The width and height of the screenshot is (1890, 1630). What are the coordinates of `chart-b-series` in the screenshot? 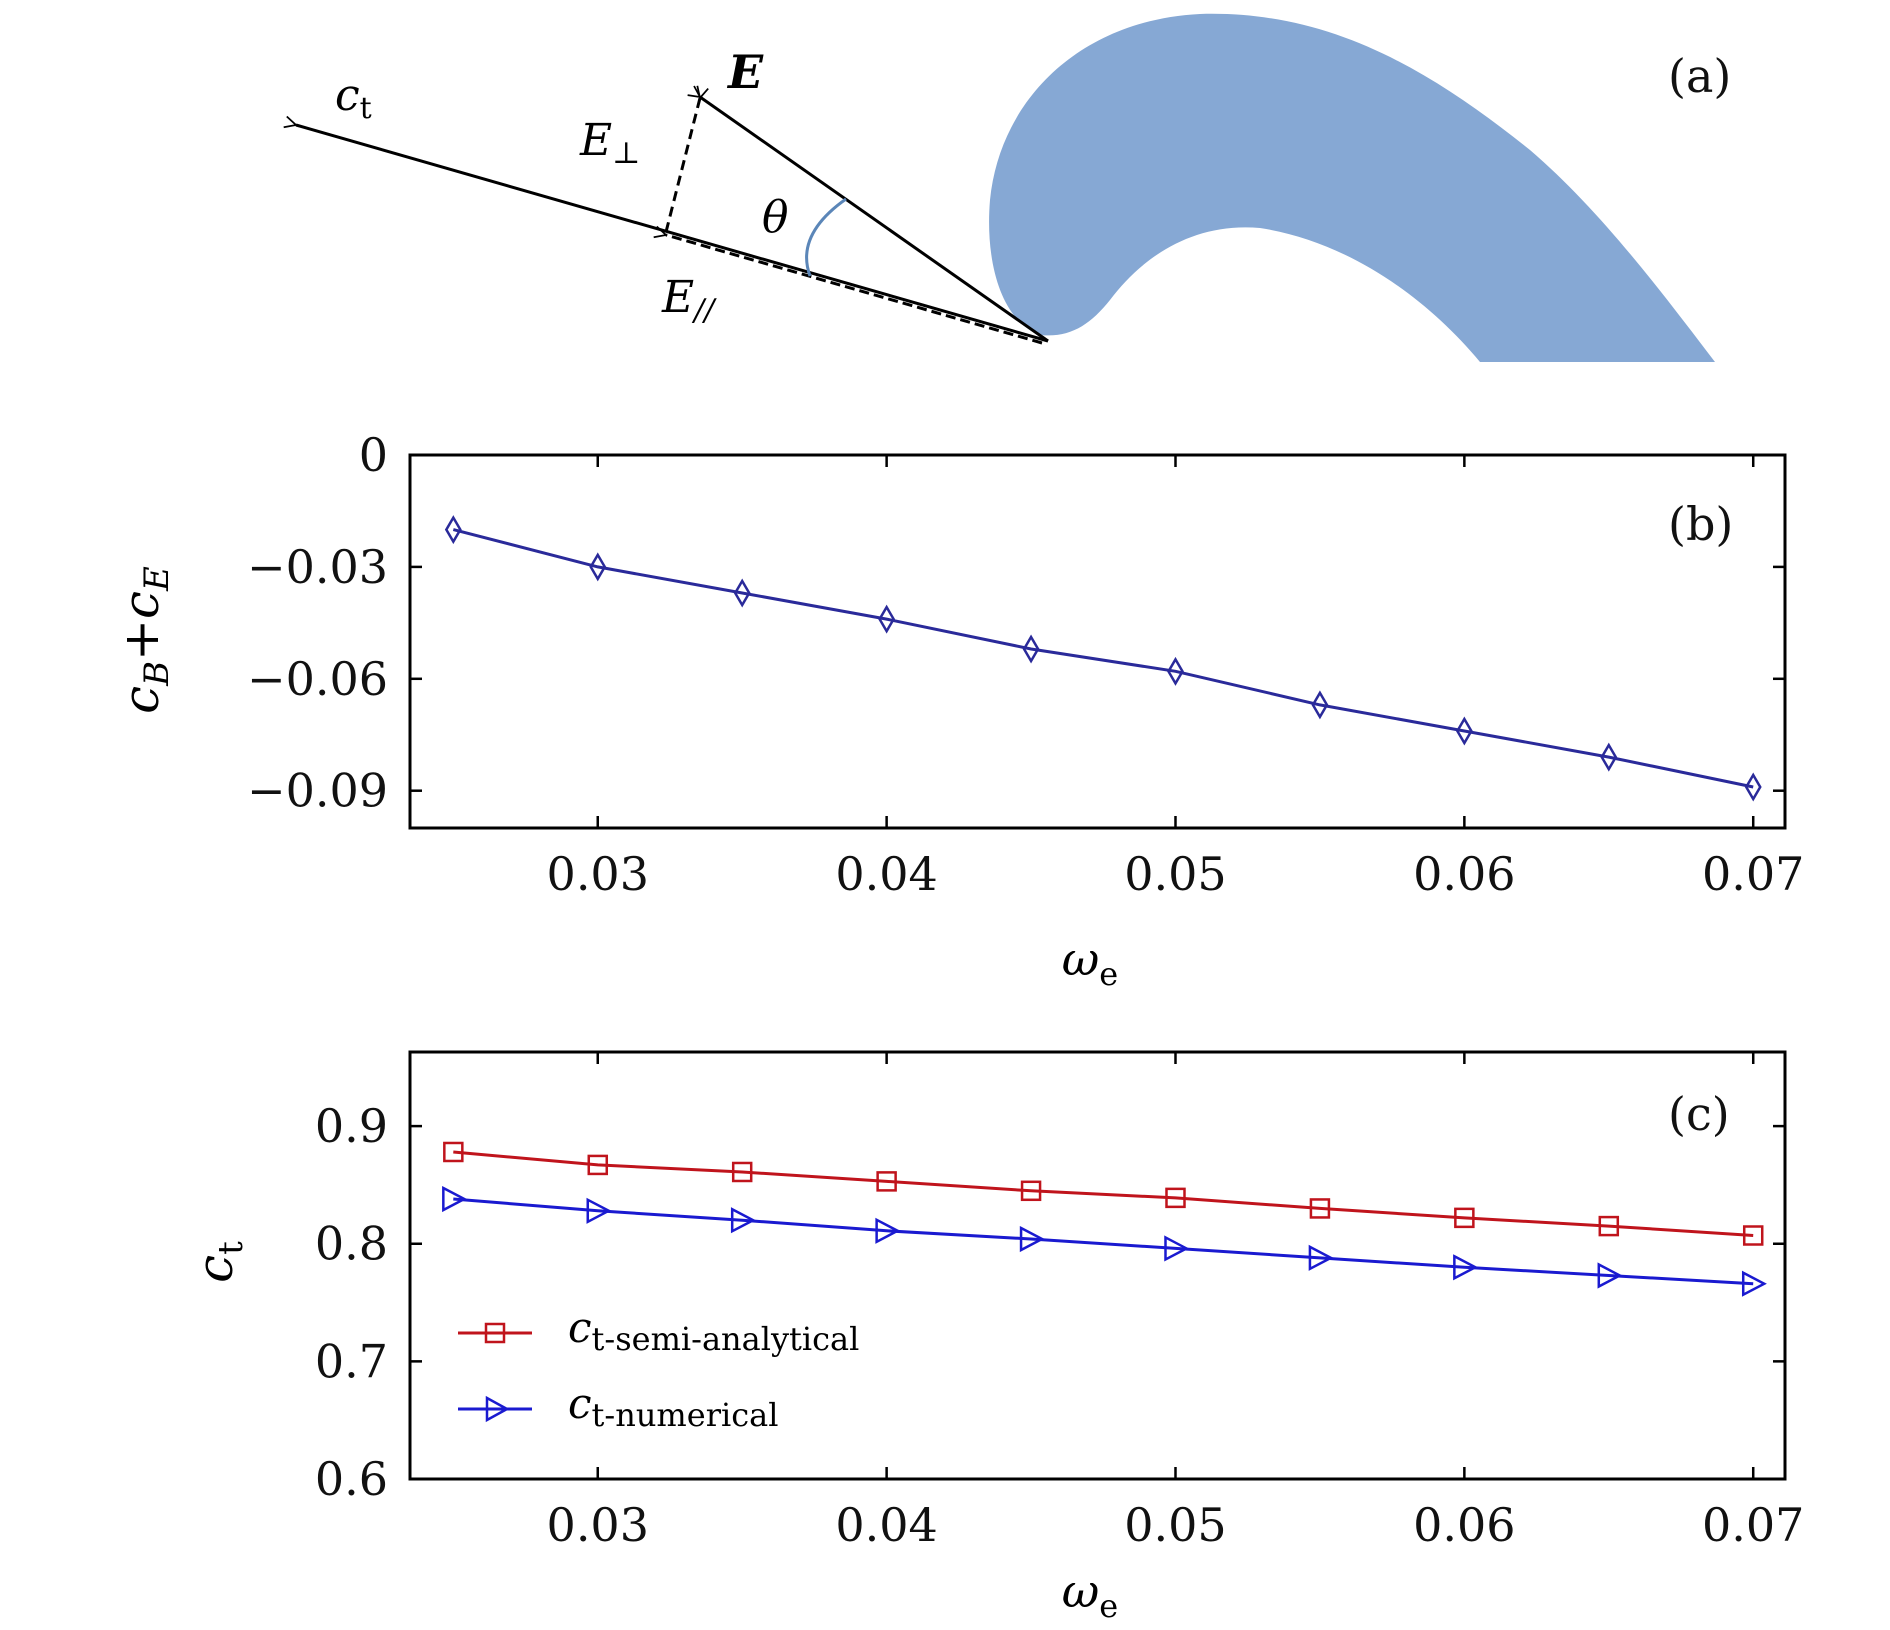 It's located at (1103, 658).